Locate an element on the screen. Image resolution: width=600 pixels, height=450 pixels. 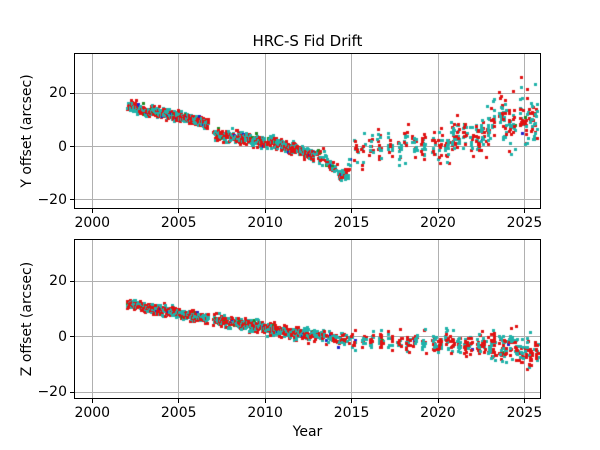
x-axis-label: Year is located at coordinates (307, 432).